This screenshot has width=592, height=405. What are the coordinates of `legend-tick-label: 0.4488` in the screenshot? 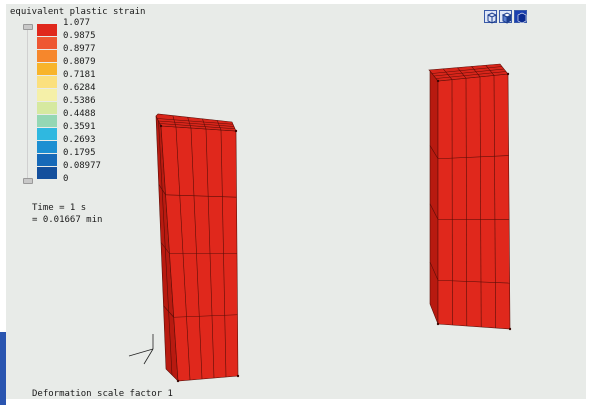 It's located at (79, 114).